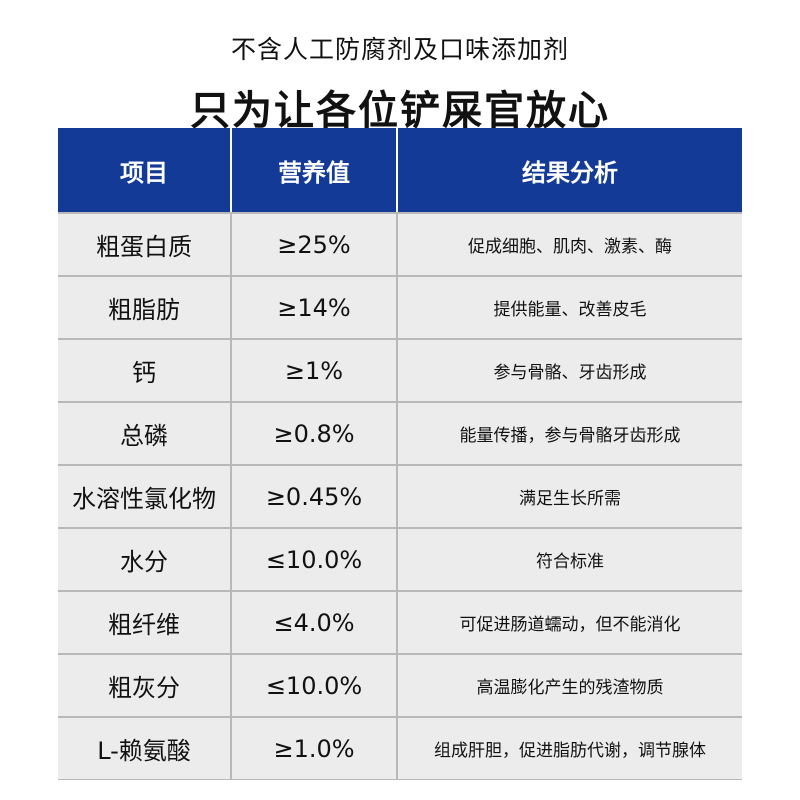  Describe the element at coordinates (145, 244) in the screenshot. I see `item-cell: 粗蛋白质` at that location.